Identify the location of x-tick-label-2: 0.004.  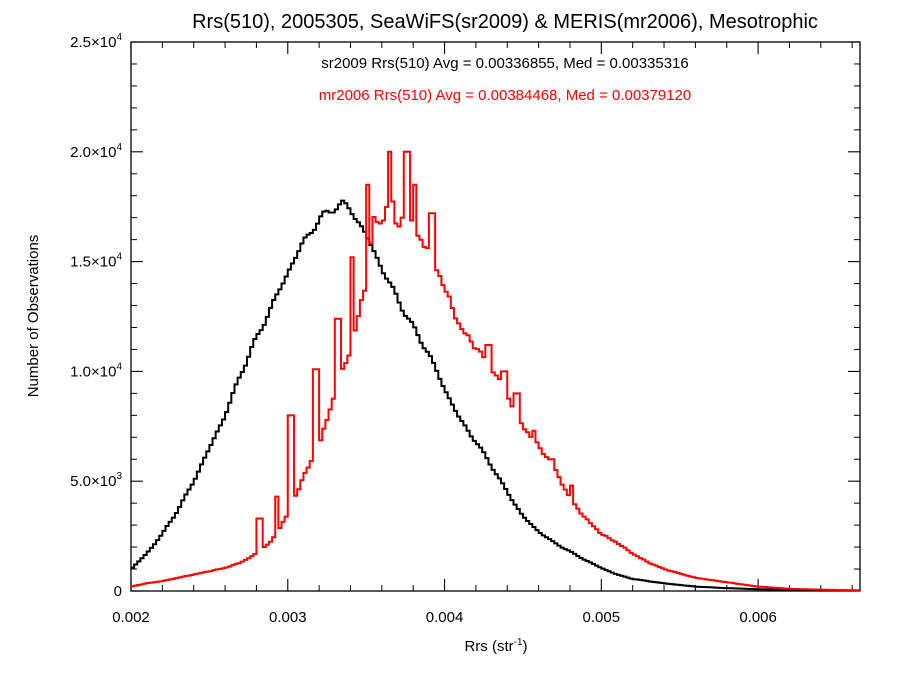
(445, 617).